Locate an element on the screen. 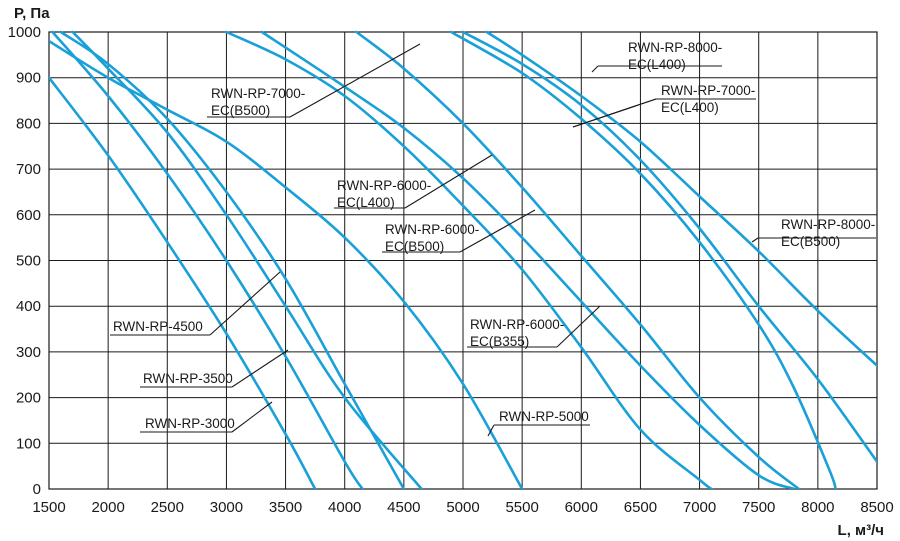  x-tick-label: 5000 is located at coordinates (462, 507).